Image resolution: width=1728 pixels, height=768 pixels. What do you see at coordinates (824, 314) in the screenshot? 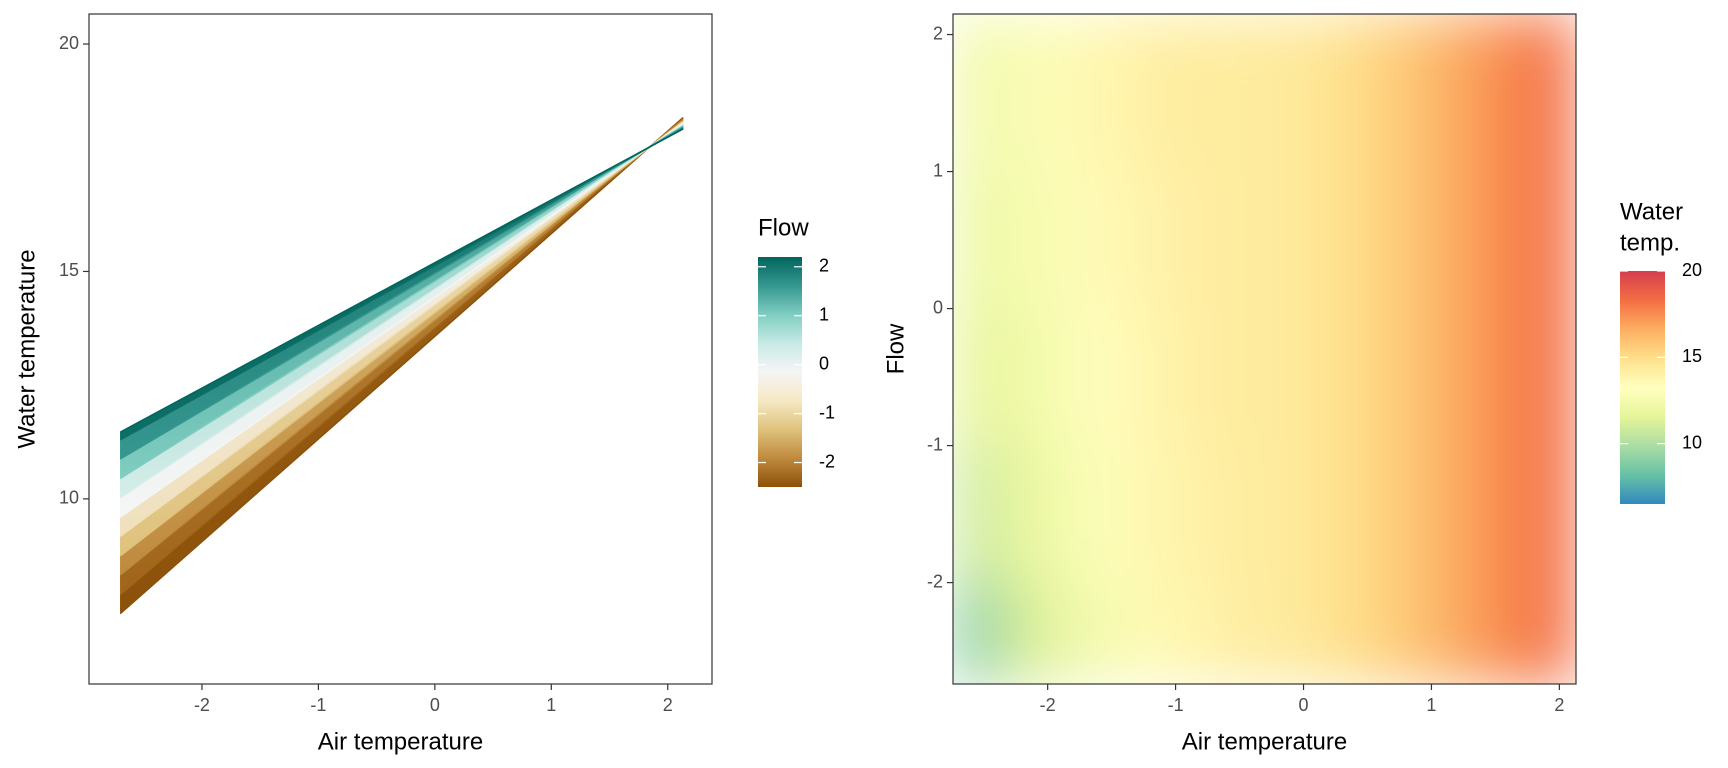
I see `legend-label: 1` at bounding box center [824, 314].